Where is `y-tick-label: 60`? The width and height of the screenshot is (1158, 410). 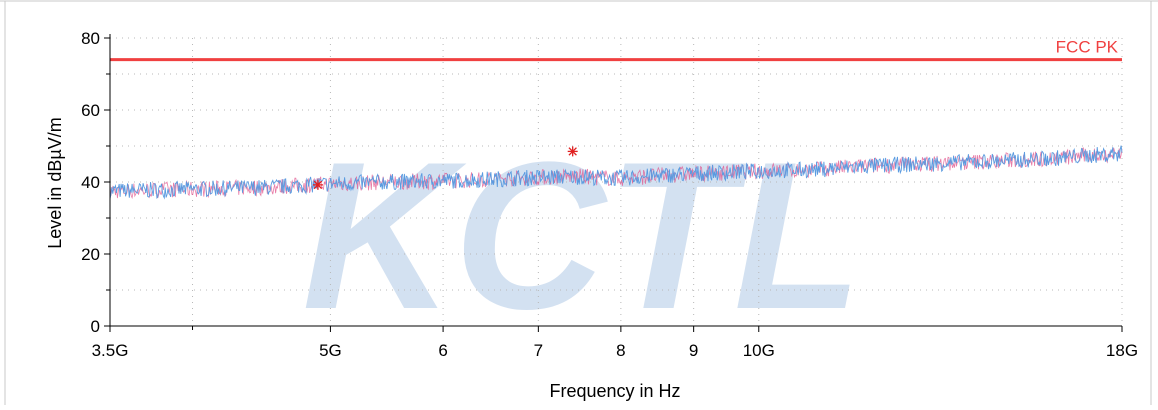 y-tick-label: 60 is located at coordinates (90, 110).